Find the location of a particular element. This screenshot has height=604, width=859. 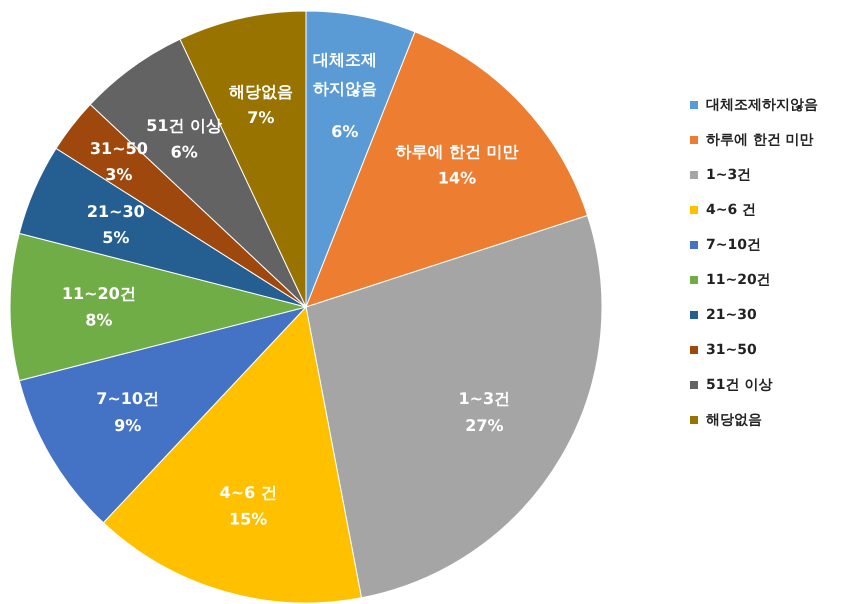

legend-label: 11~20건 is located at coordinates (738, 280).